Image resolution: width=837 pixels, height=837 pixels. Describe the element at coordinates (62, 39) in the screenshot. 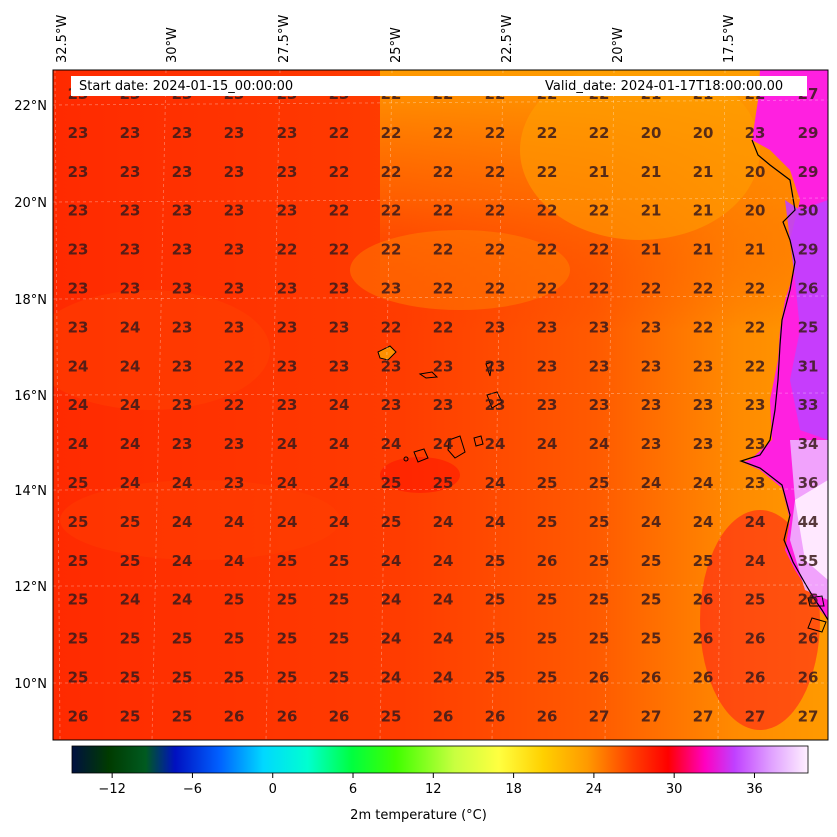

I see `longitude-tick-label: 32.5°W` at that location.